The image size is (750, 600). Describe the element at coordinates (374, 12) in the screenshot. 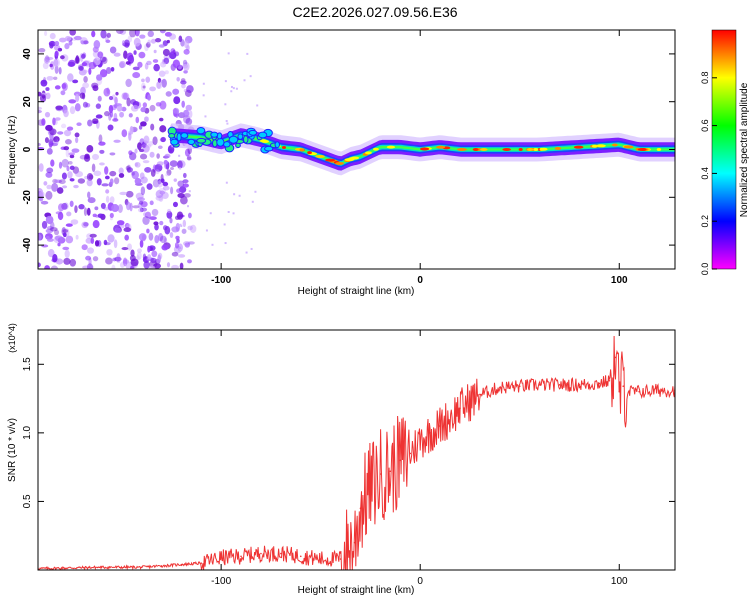

I see `chart-title: C2E2.2026.027.09.56.E36` at that location.